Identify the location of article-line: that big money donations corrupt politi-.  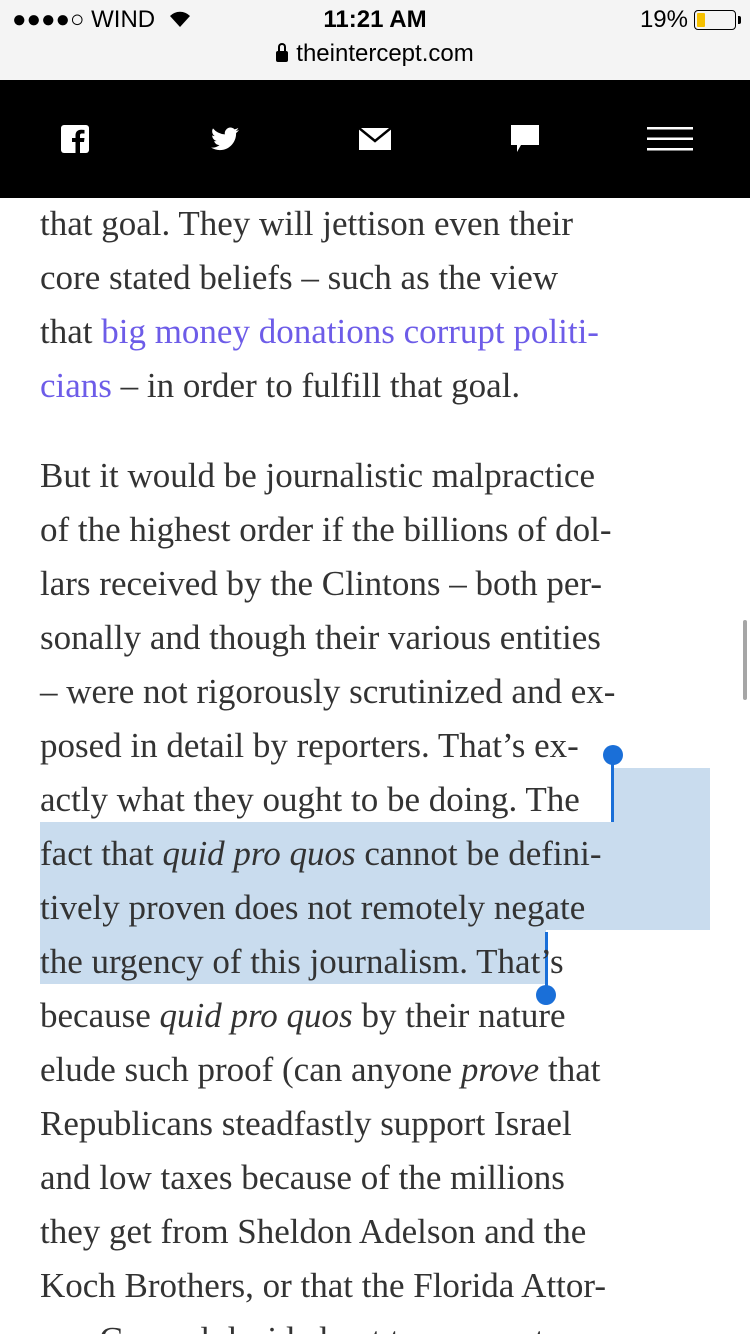
(319, 332).